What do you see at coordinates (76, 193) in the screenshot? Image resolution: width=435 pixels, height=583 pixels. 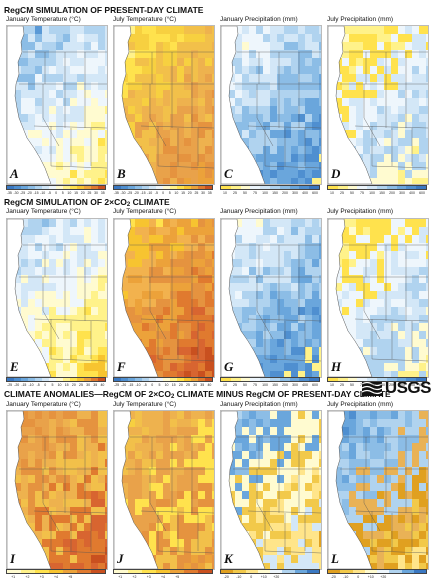 I see `legend-tick-label: 15` at bounding box center [76, 193].